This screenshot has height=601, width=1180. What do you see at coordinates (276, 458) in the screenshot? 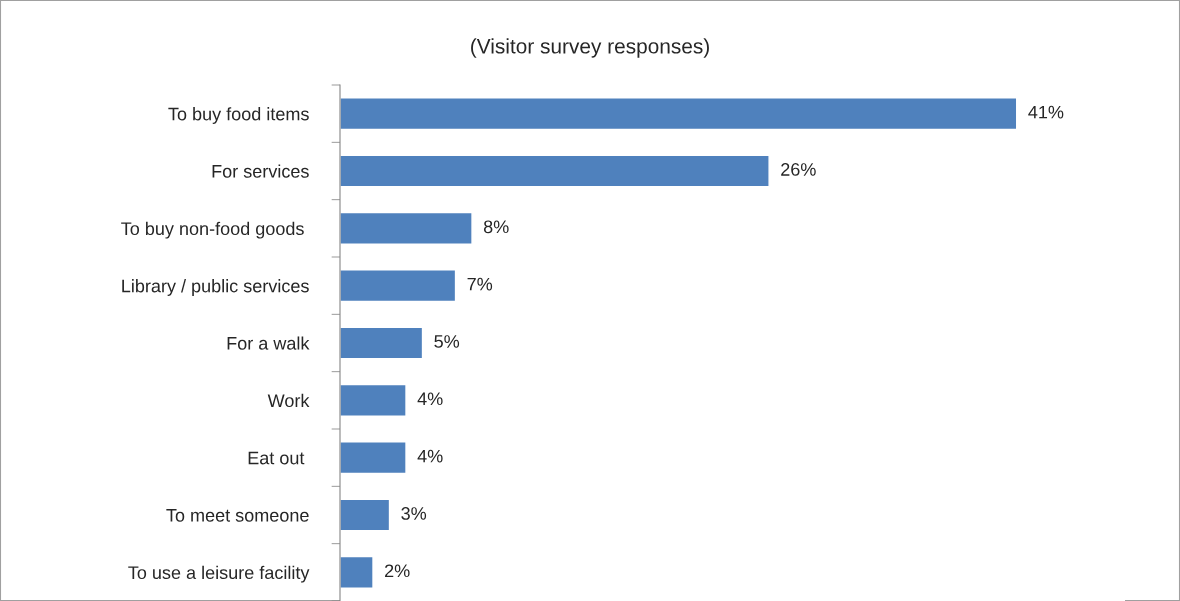
I see `y-tick-label: Eat out` at bounding box center [276, 458].